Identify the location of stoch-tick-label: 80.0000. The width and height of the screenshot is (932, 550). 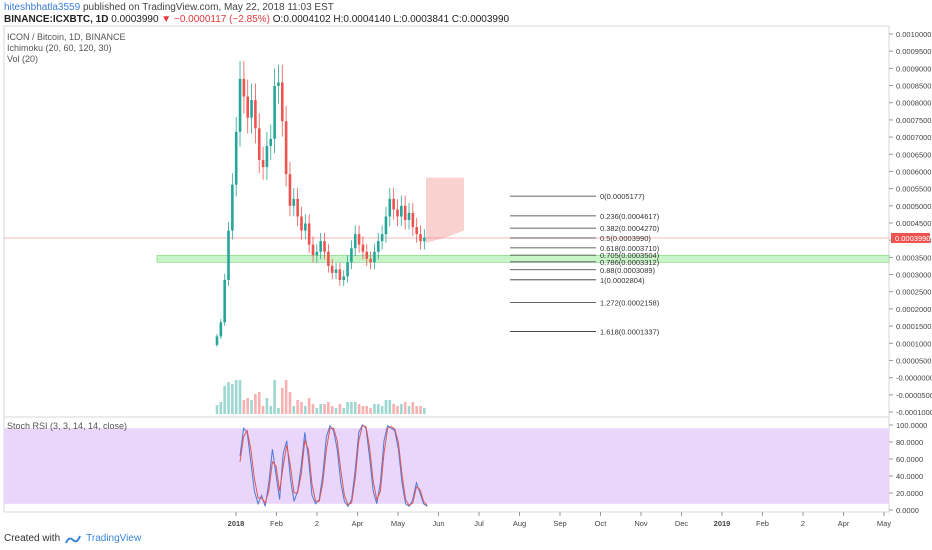
(909, 442).